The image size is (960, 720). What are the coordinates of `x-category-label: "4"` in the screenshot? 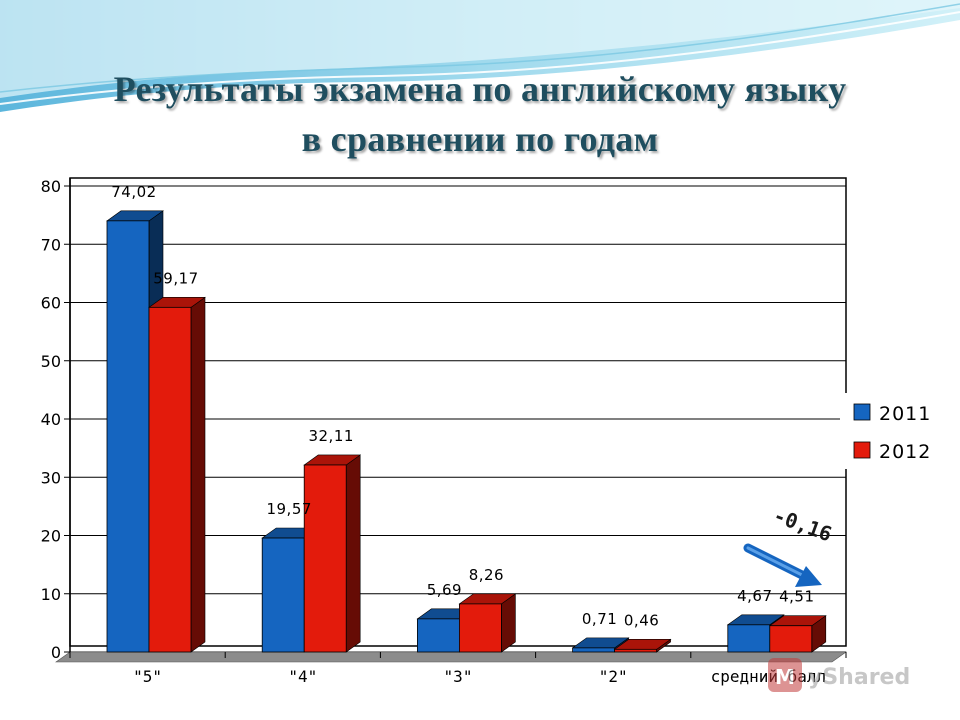 It's located at (302, 676).